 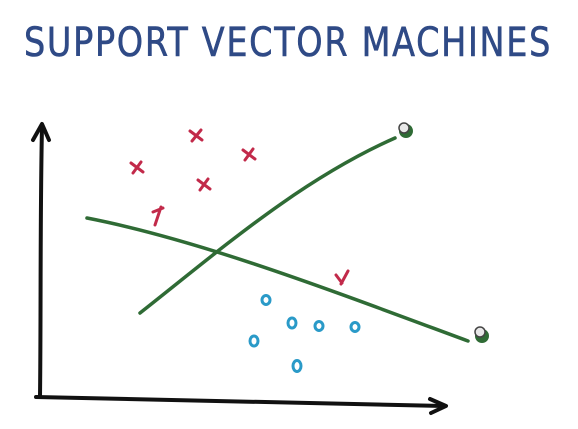 What do you see at coordinates (481, 334) in the screenshot?
I see `line-handle-bottom-right` at bounding box center [481, 334].